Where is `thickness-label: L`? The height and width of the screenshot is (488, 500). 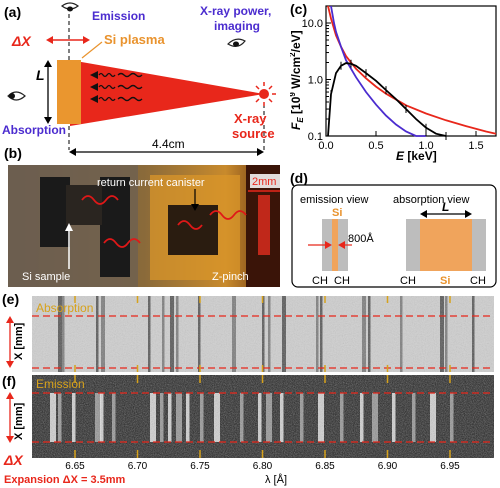
thickness-label: L is located at coordinates (40, 75).